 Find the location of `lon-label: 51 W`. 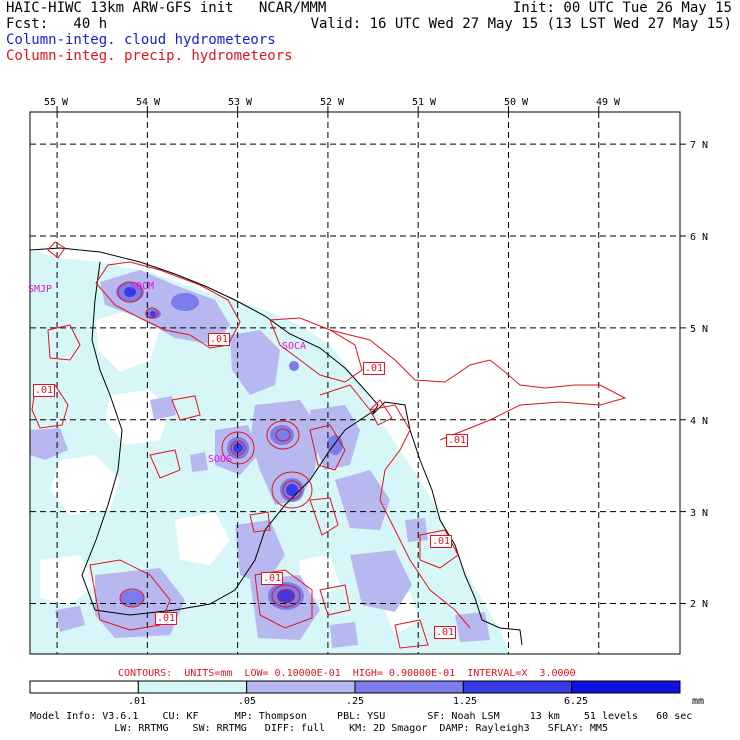

lon-label: 51 W is located at coordinates (424, 102).